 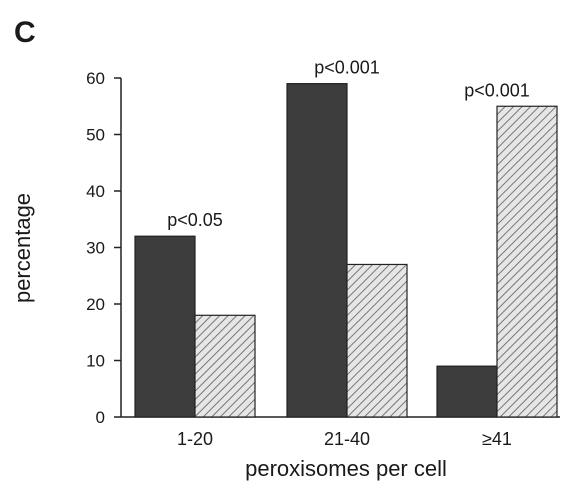 I want to click on y-tick-label: 20, so click(x=95, y=304).